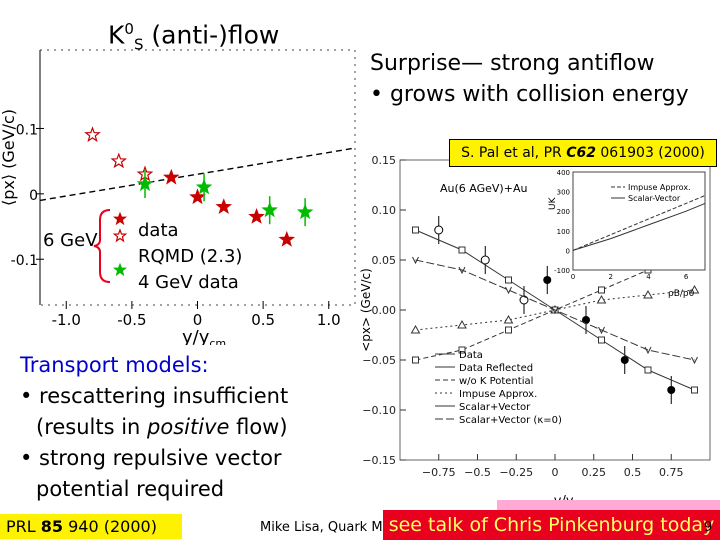 The image size is (720, 540). I want to click on legend-rqmd-star, so click(120, 235).